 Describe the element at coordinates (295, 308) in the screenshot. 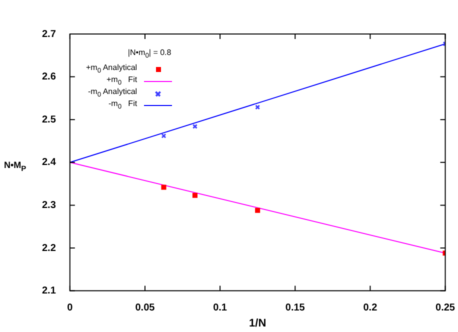

I see `x-tick-label: 0.15` at that location.